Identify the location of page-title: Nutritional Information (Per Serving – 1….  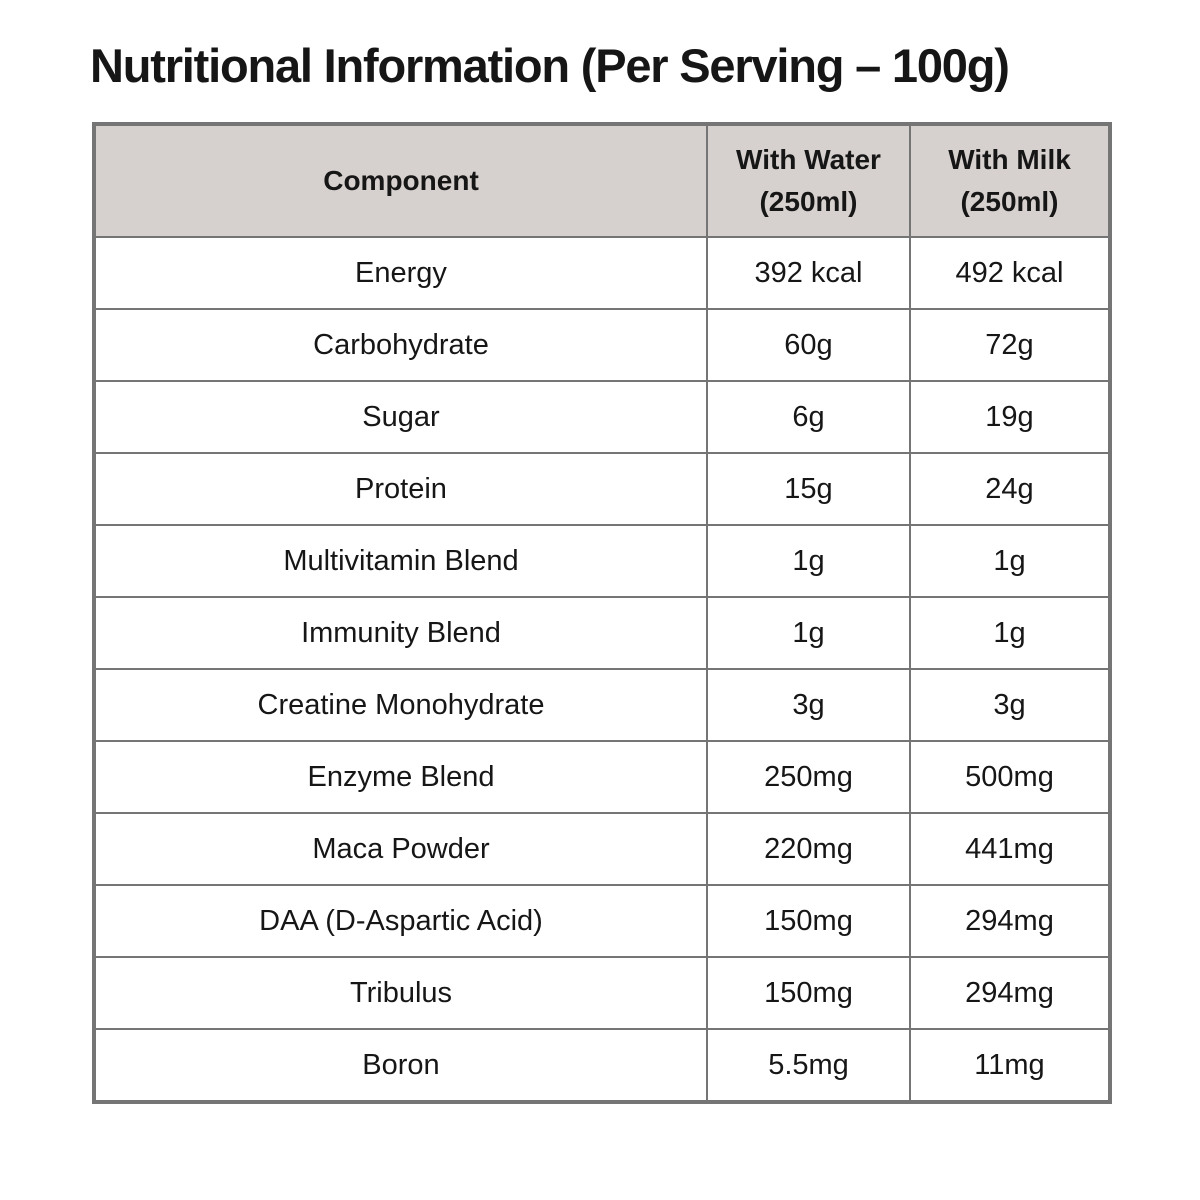
(550, 65).